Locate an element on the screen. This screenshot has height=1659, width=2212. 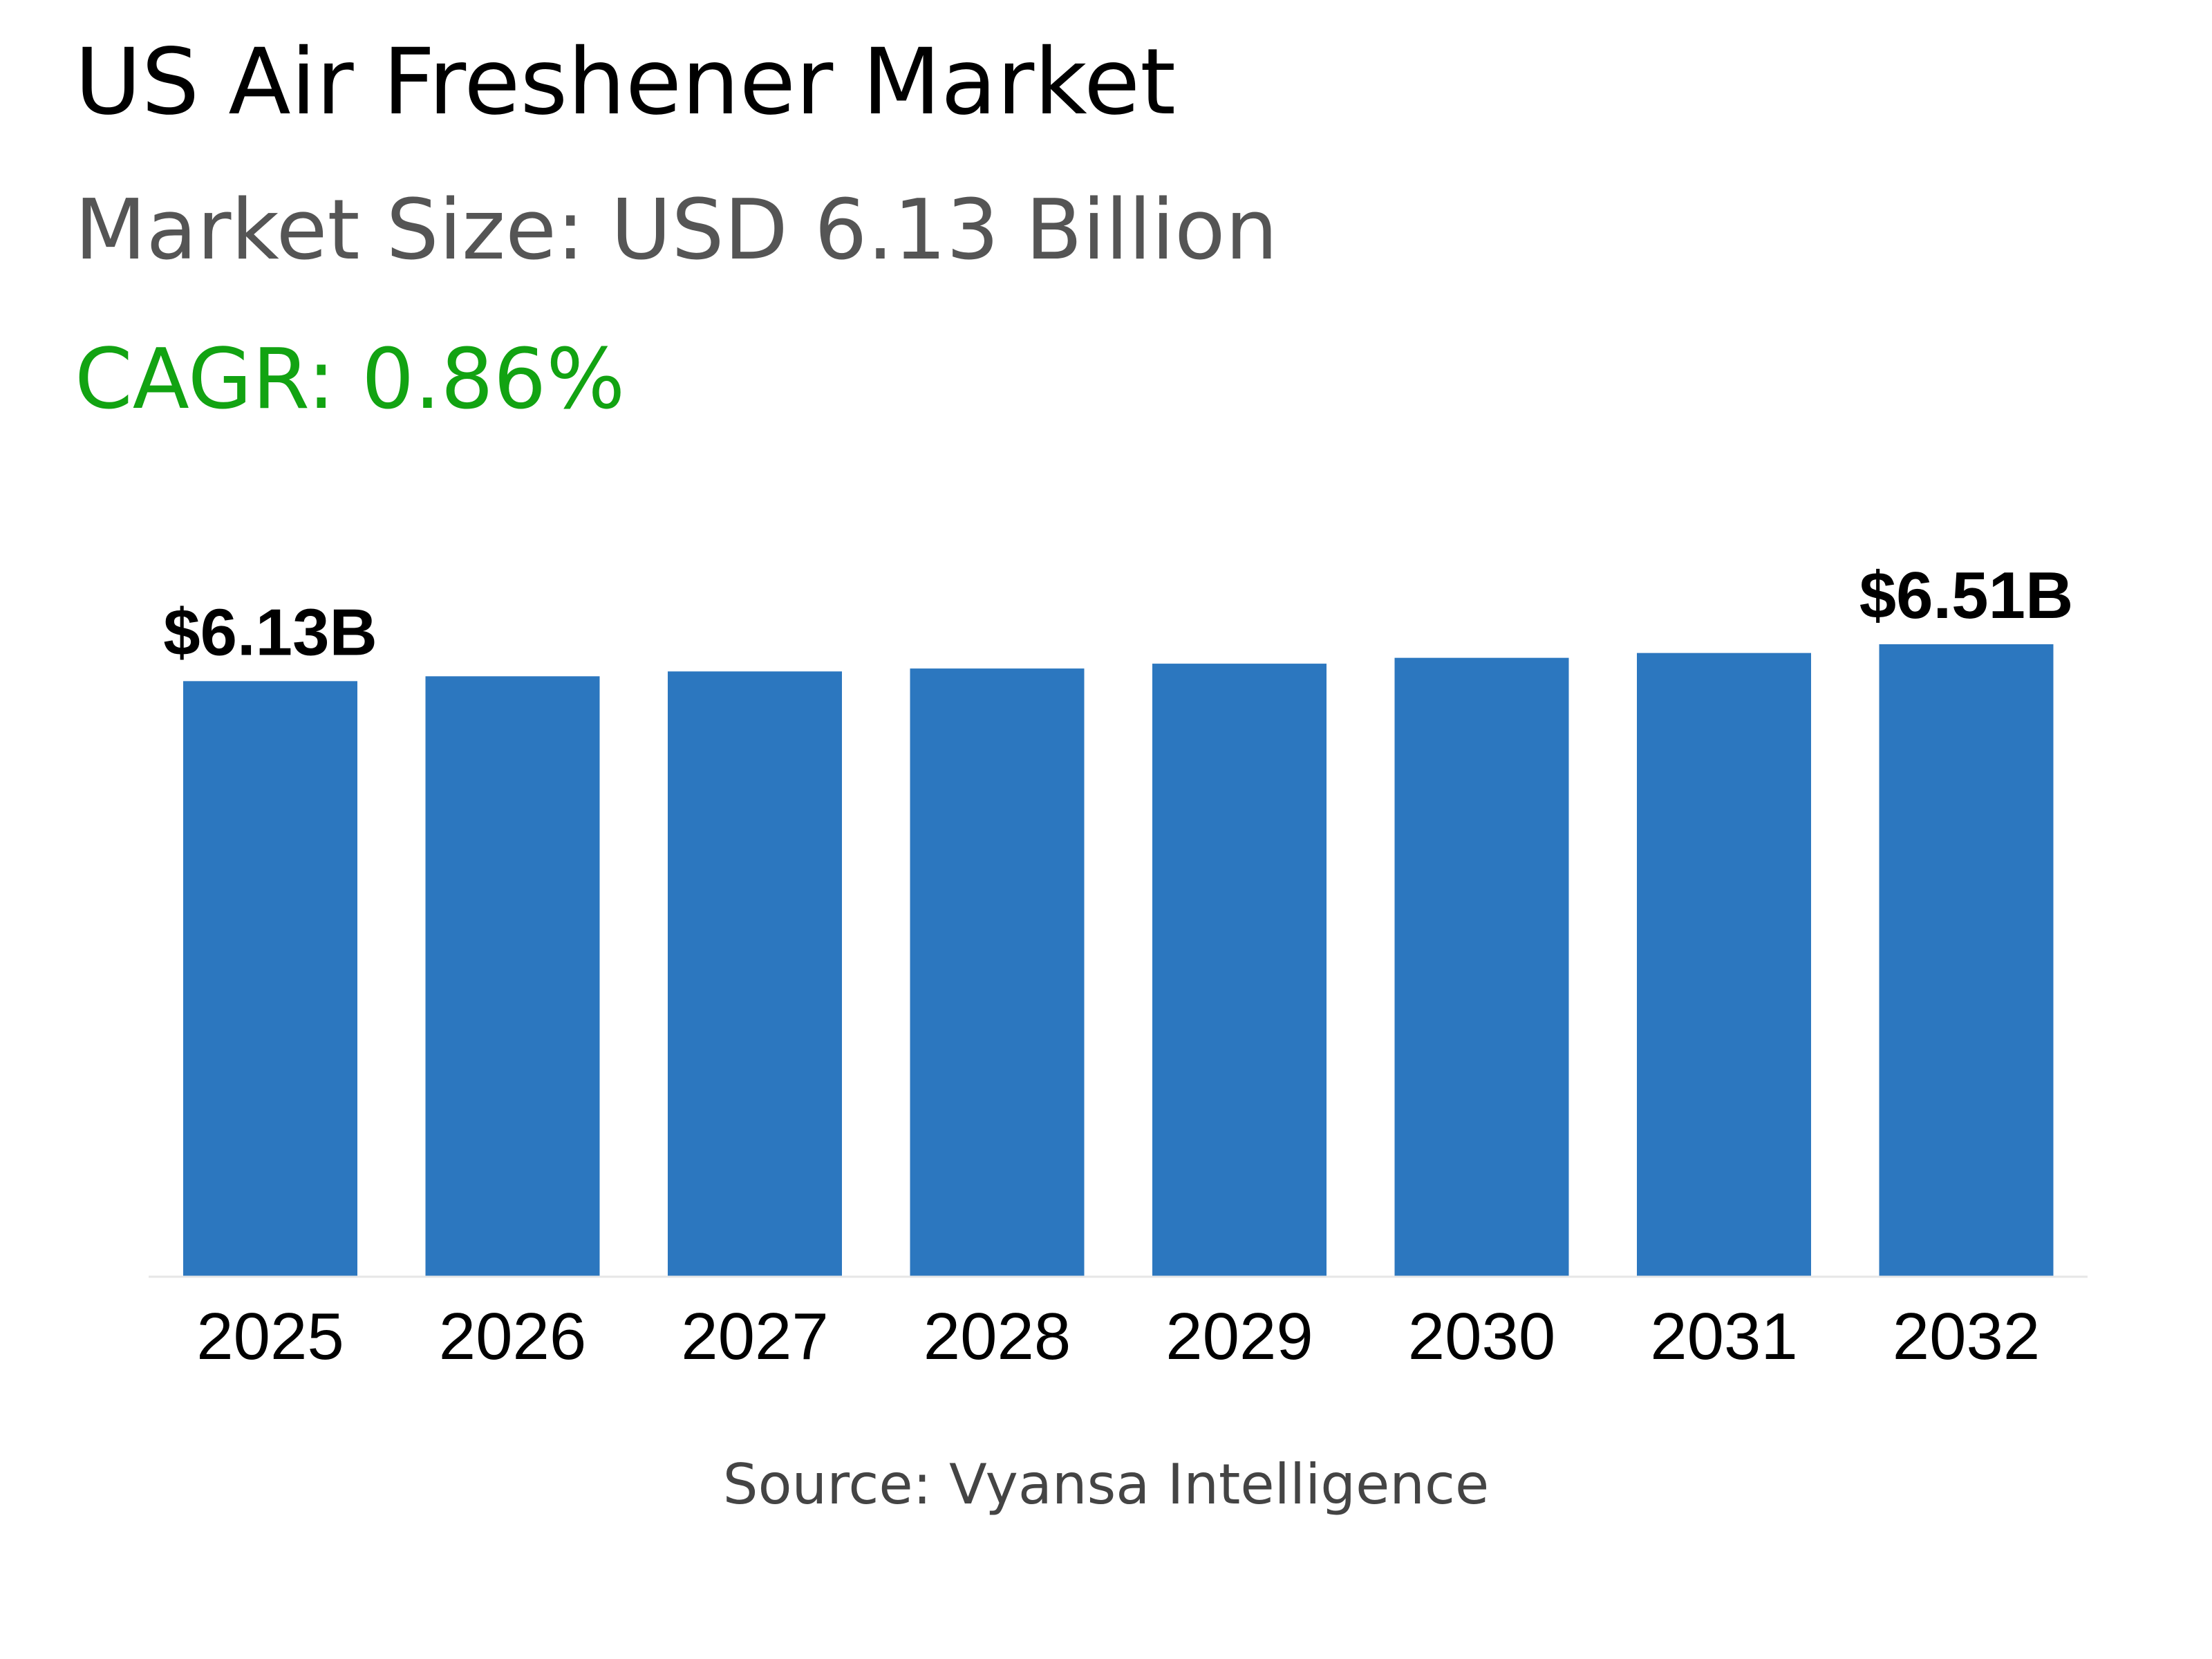
x-tick-labels: 2025 2026 2027 2028 2029 2030 2031 2032 is located at coordinates (1118, 1337).